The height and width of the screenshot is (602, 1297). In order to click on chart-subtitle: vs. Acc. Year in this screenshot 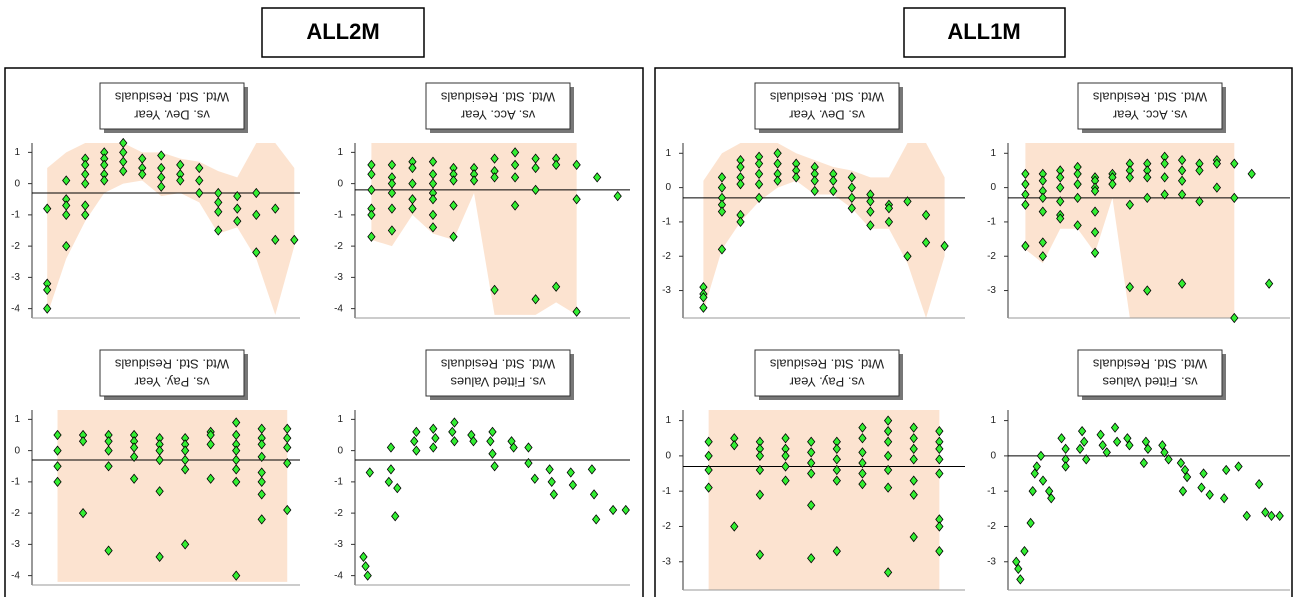, I will do `click(497, 115)`.